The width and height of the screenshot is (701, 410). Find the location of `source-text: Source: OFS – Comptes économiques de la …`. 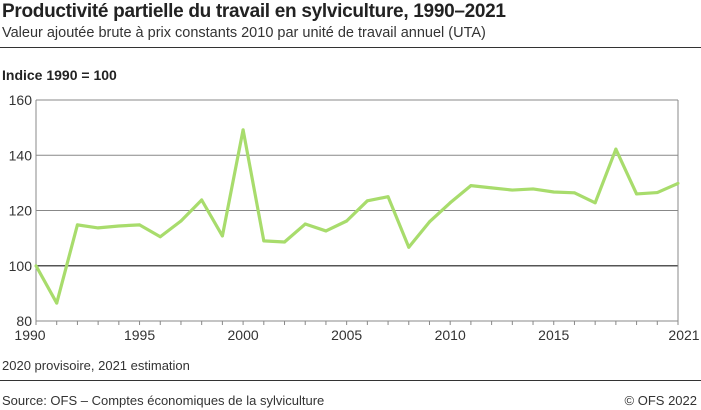

source-text: Source: OFS – Comptes économiques de la … is located at coordinates (163, 400).